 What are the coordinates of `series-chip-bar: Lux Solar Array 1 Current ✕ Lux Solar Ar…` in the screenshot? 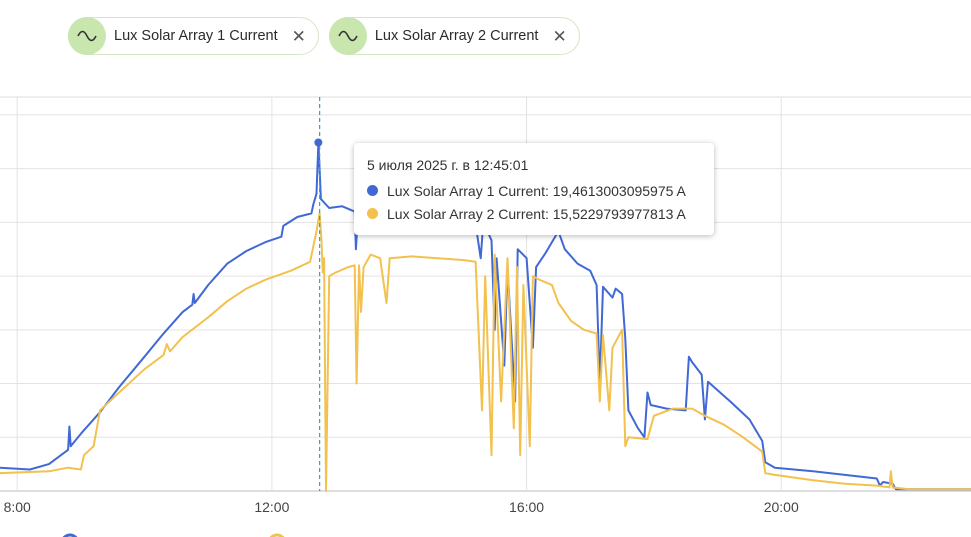 It's located at (324, 36).